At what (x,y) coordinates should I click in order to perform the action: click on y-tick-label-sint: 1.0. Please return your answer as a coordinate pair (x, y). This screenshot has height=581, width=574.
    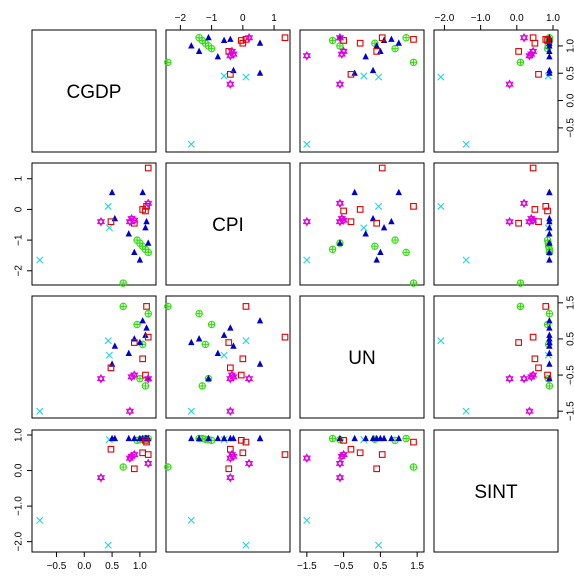
    Looking at the image, I should click on (19, 435).